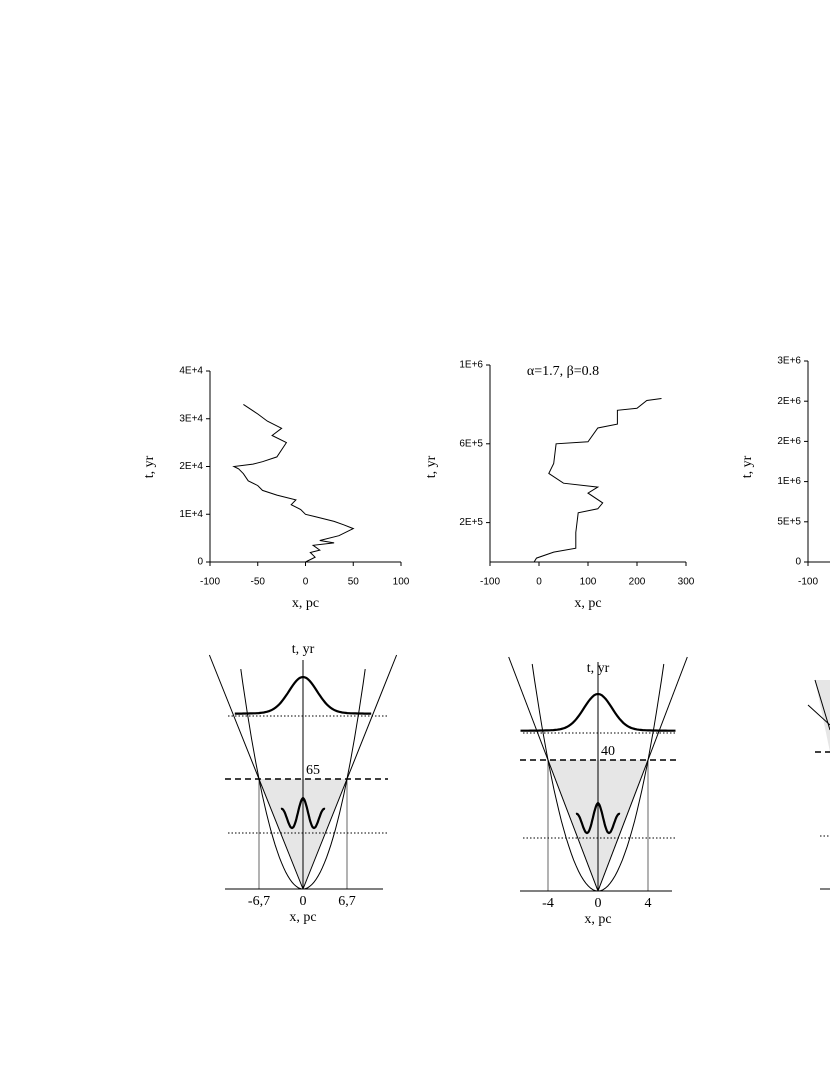 The height and width of the screenshot is (1075, 830). What do you see at coordinates (789, 361) in the screenshot?
I see `y-tick-label: 3E+6` at bounding box center [789, 361].